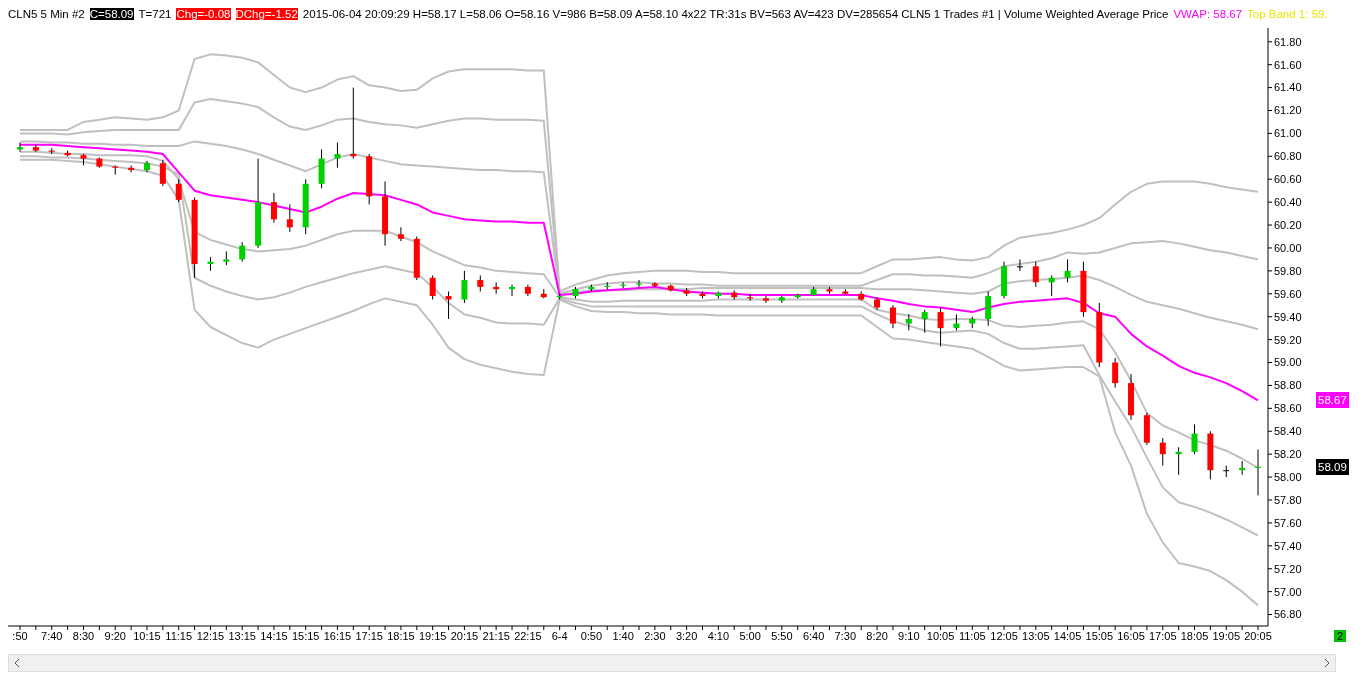  I want to click on y-tick-label: 60.80, so click(1288, 156).